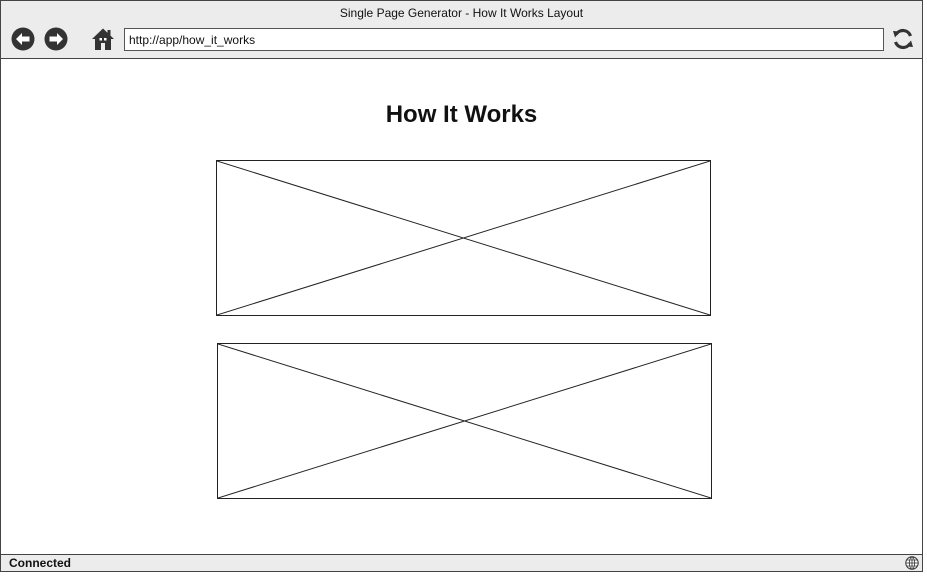  What do you see at coordinates (461, 114) in the screenshot?
I see `page-title: How It Works` at bounding box center [461, 114].